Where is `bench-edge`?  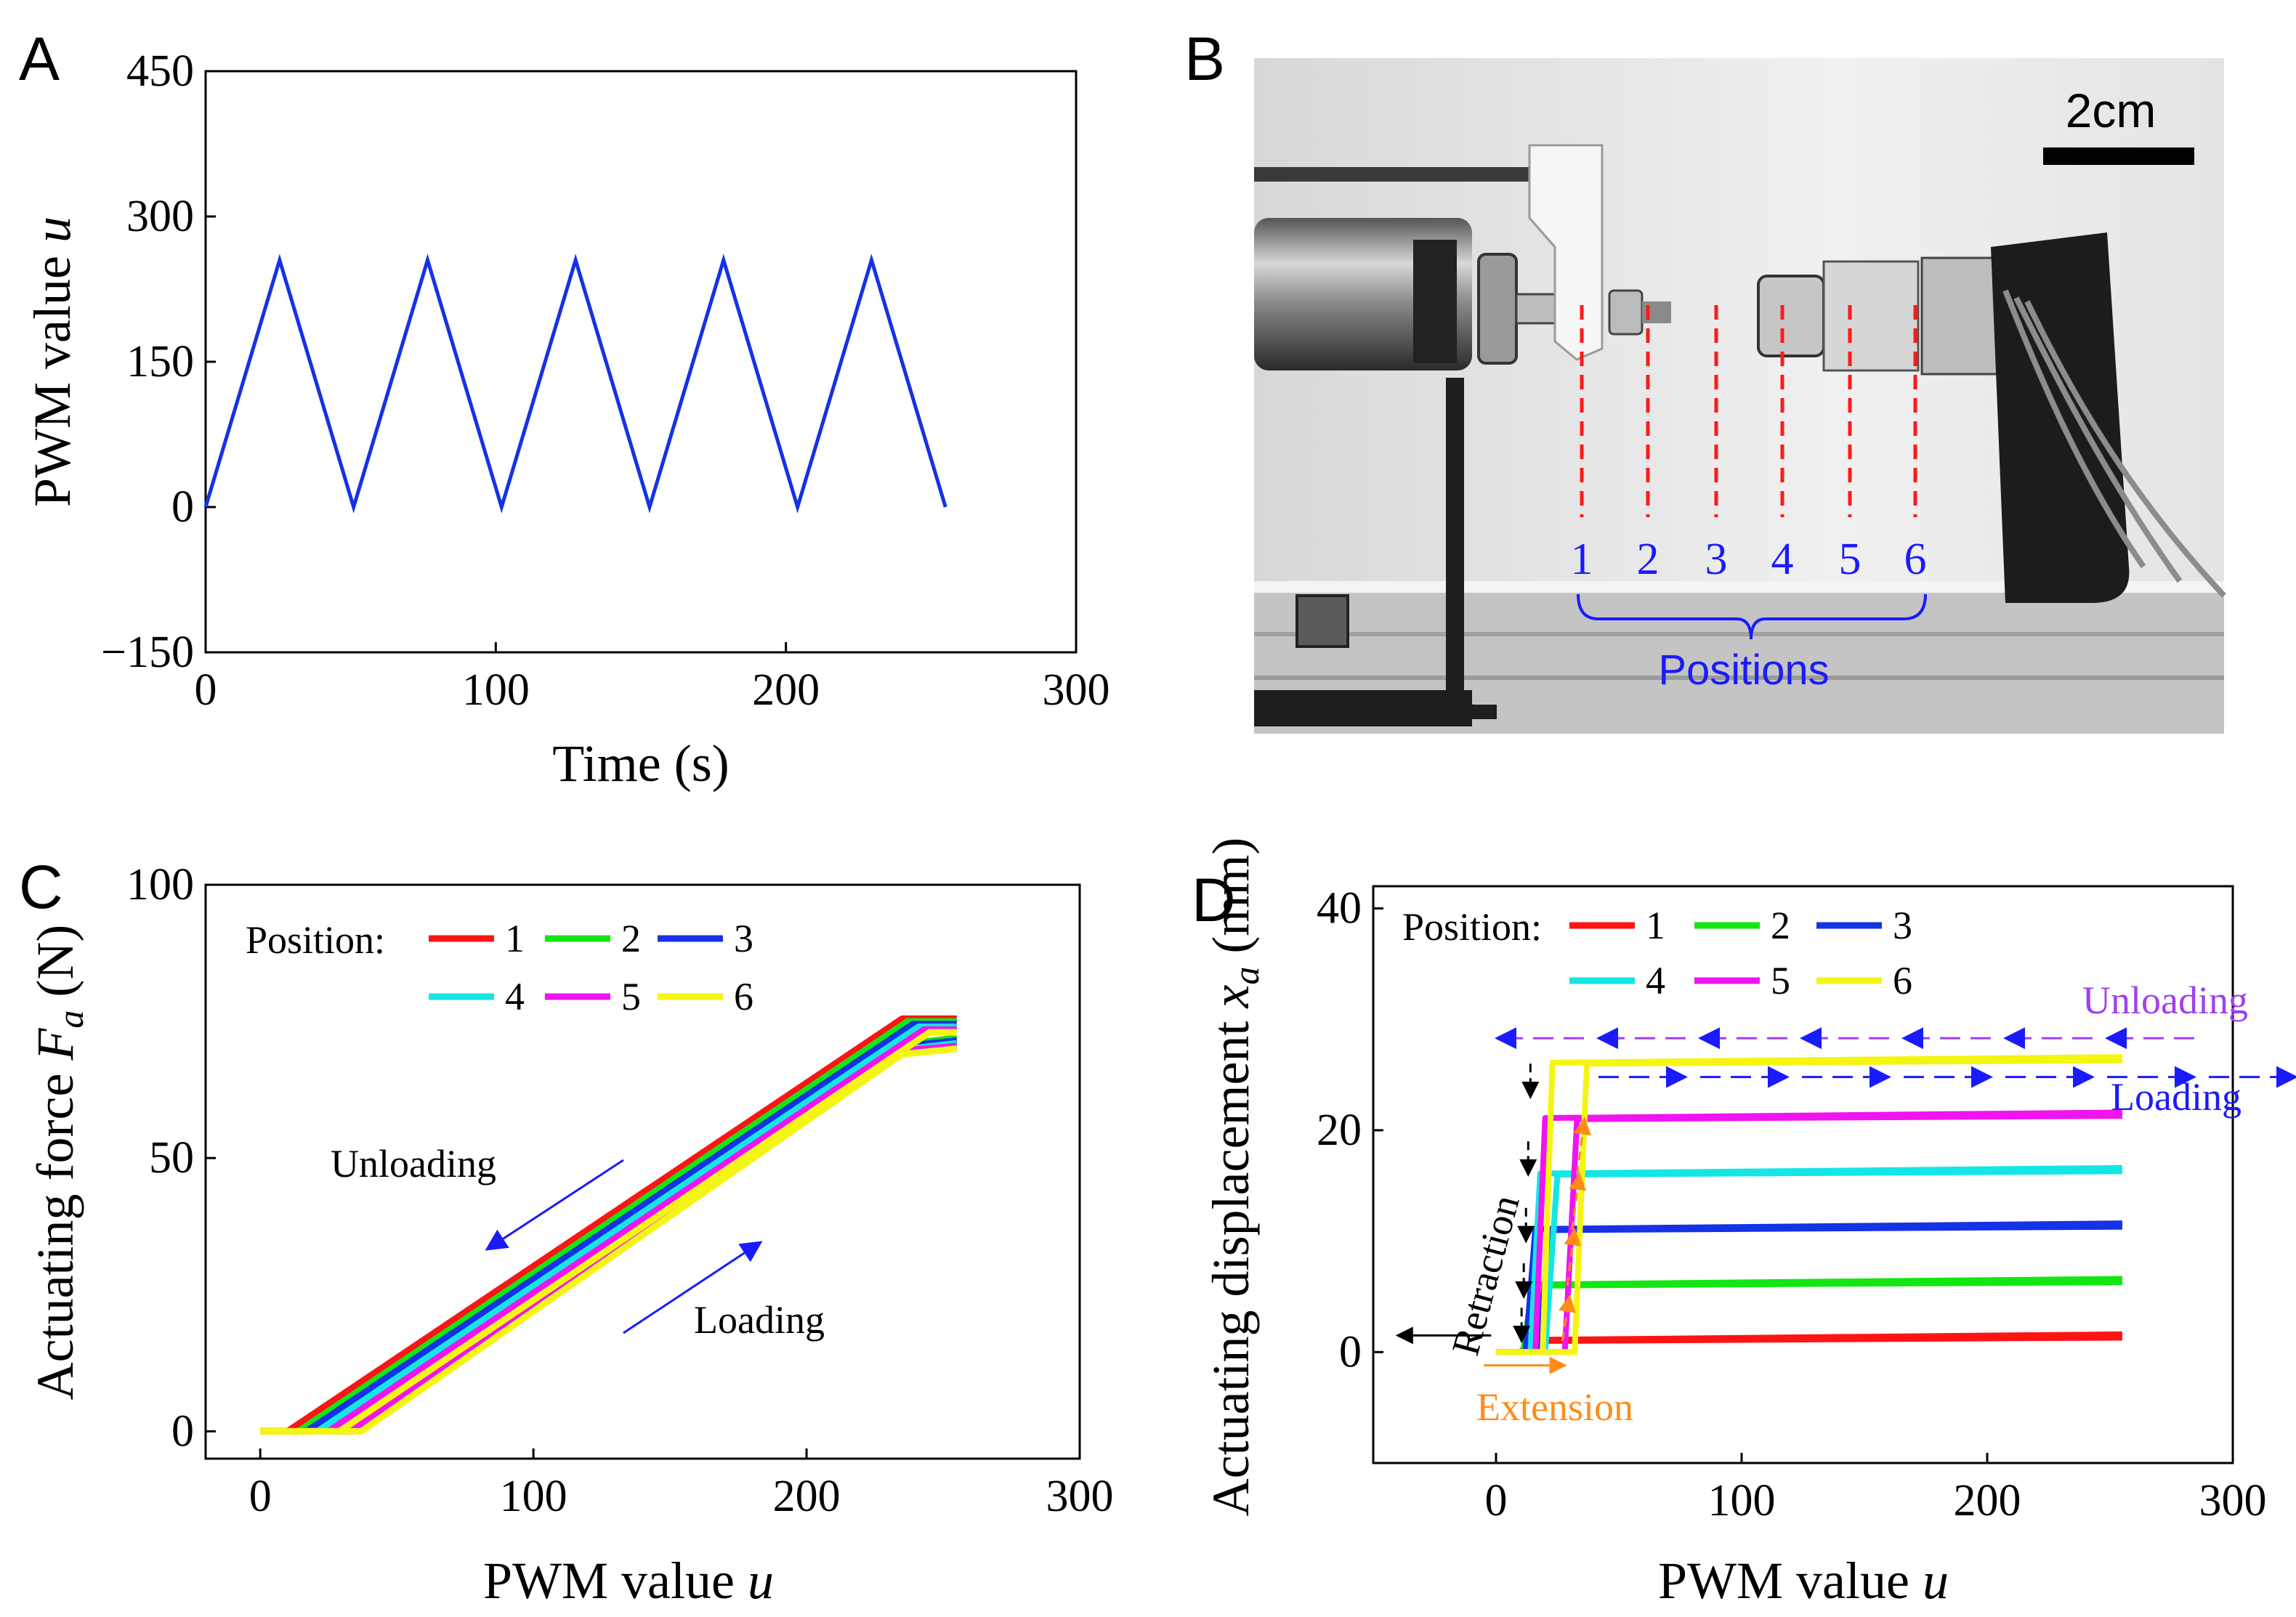
bench-edge is located at coordinates (1739, 587).